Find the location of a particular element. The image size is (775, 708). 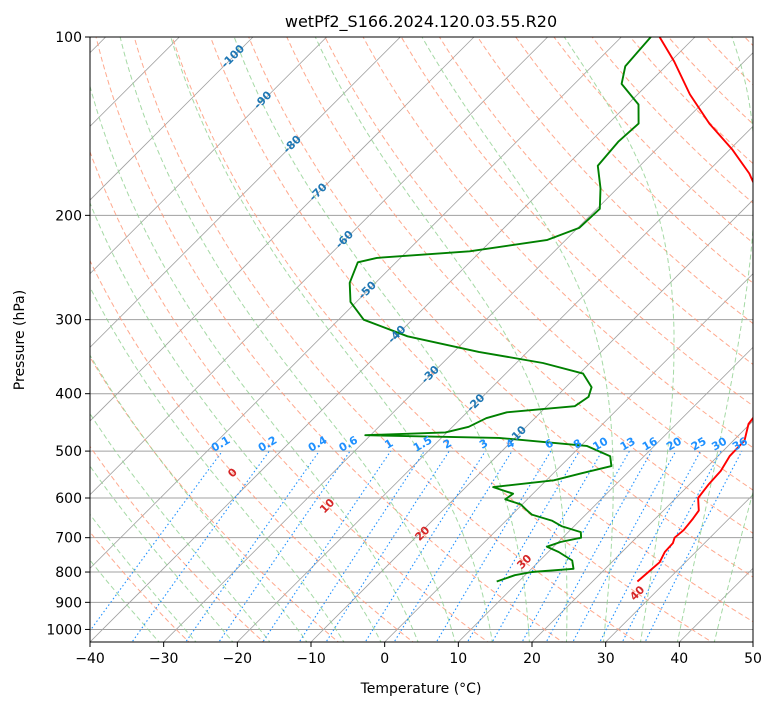

mixing-ratio-label: 6 is located at coordinates (549, 443).